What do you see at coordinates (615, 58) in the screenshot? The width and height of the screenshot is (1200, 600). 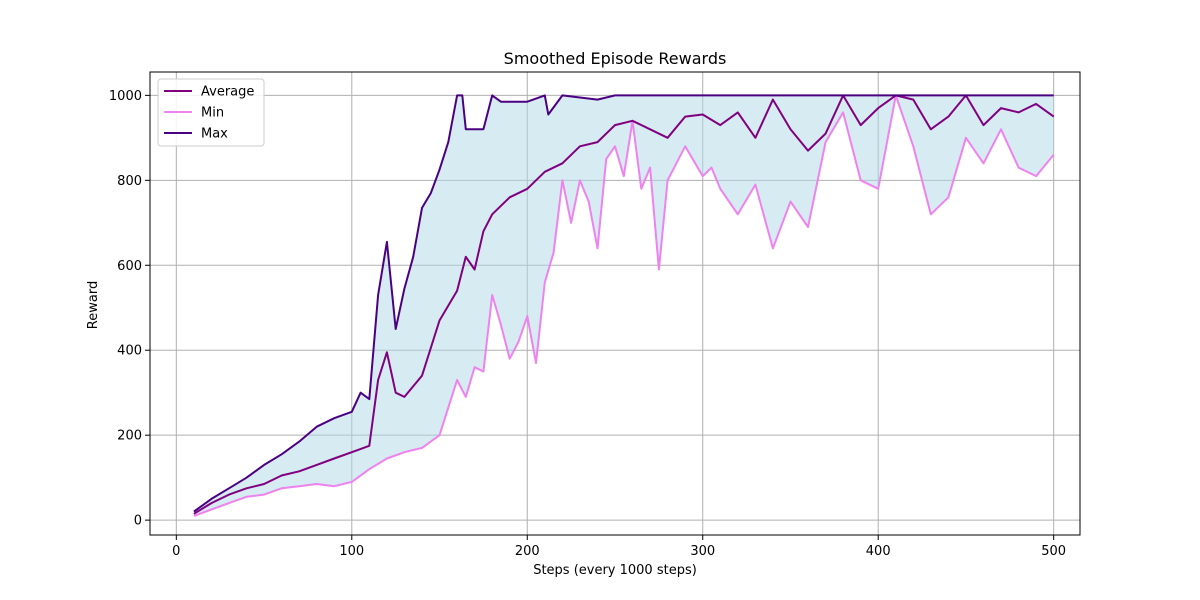 I see `chart-title: Smoothed Episode Rewards` at bounding box center [615, 58].